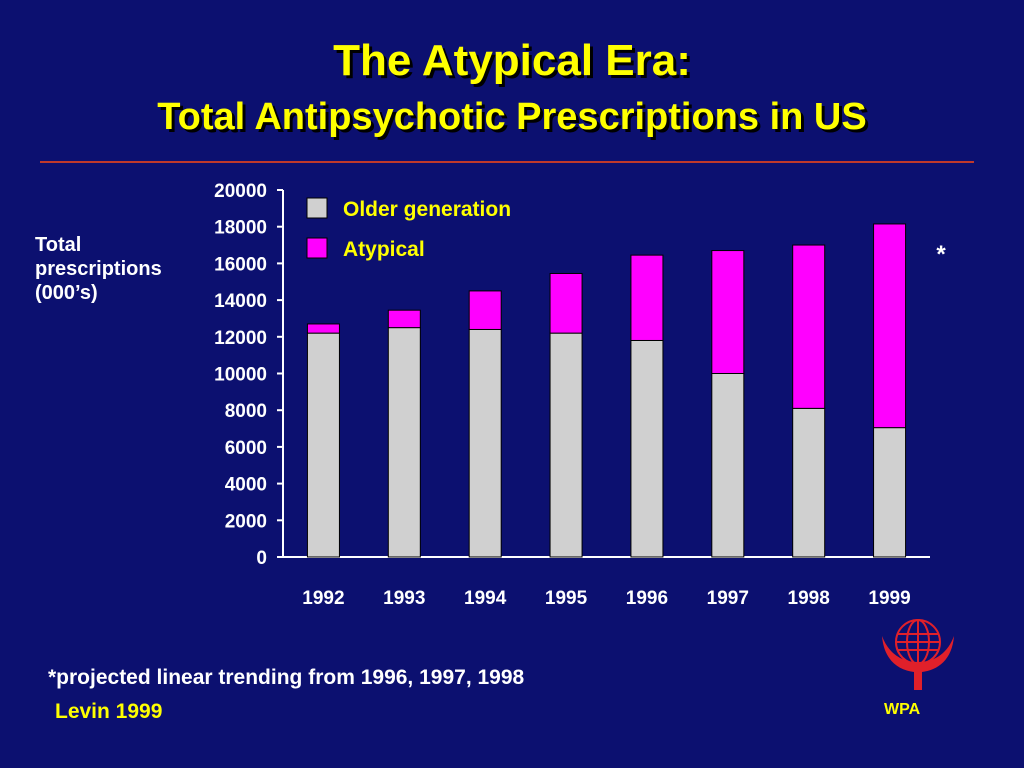 The height and width of the screenshot is (768, 1024). I want to click on bar-older-1993, so click(404, 442).